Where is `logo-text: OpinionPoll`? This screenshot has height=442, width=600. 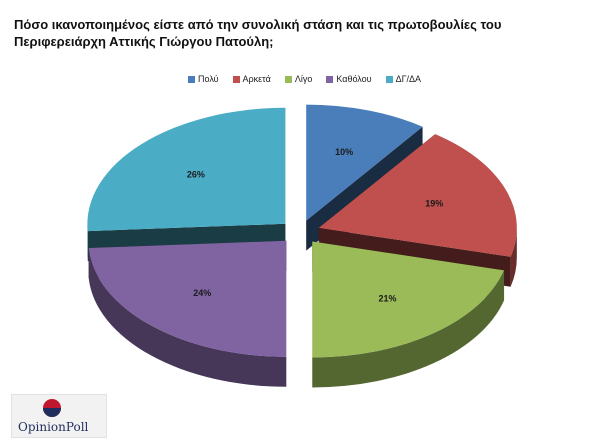 logo-text: OpinionPoll is located at coordinates (53, 427).